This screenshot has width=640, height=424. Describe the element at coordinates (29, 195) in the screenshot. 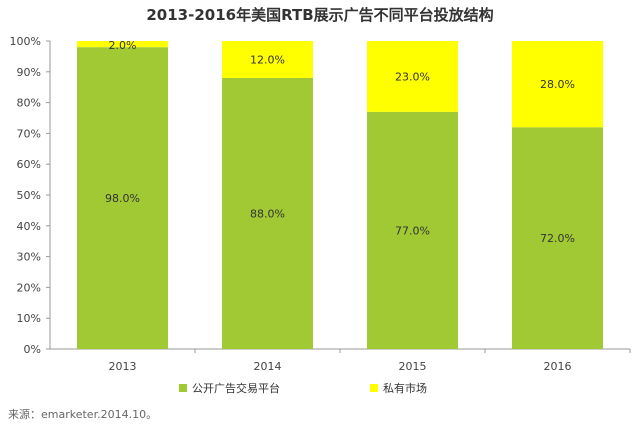

I see `y-tick-label: 50%` at that location.